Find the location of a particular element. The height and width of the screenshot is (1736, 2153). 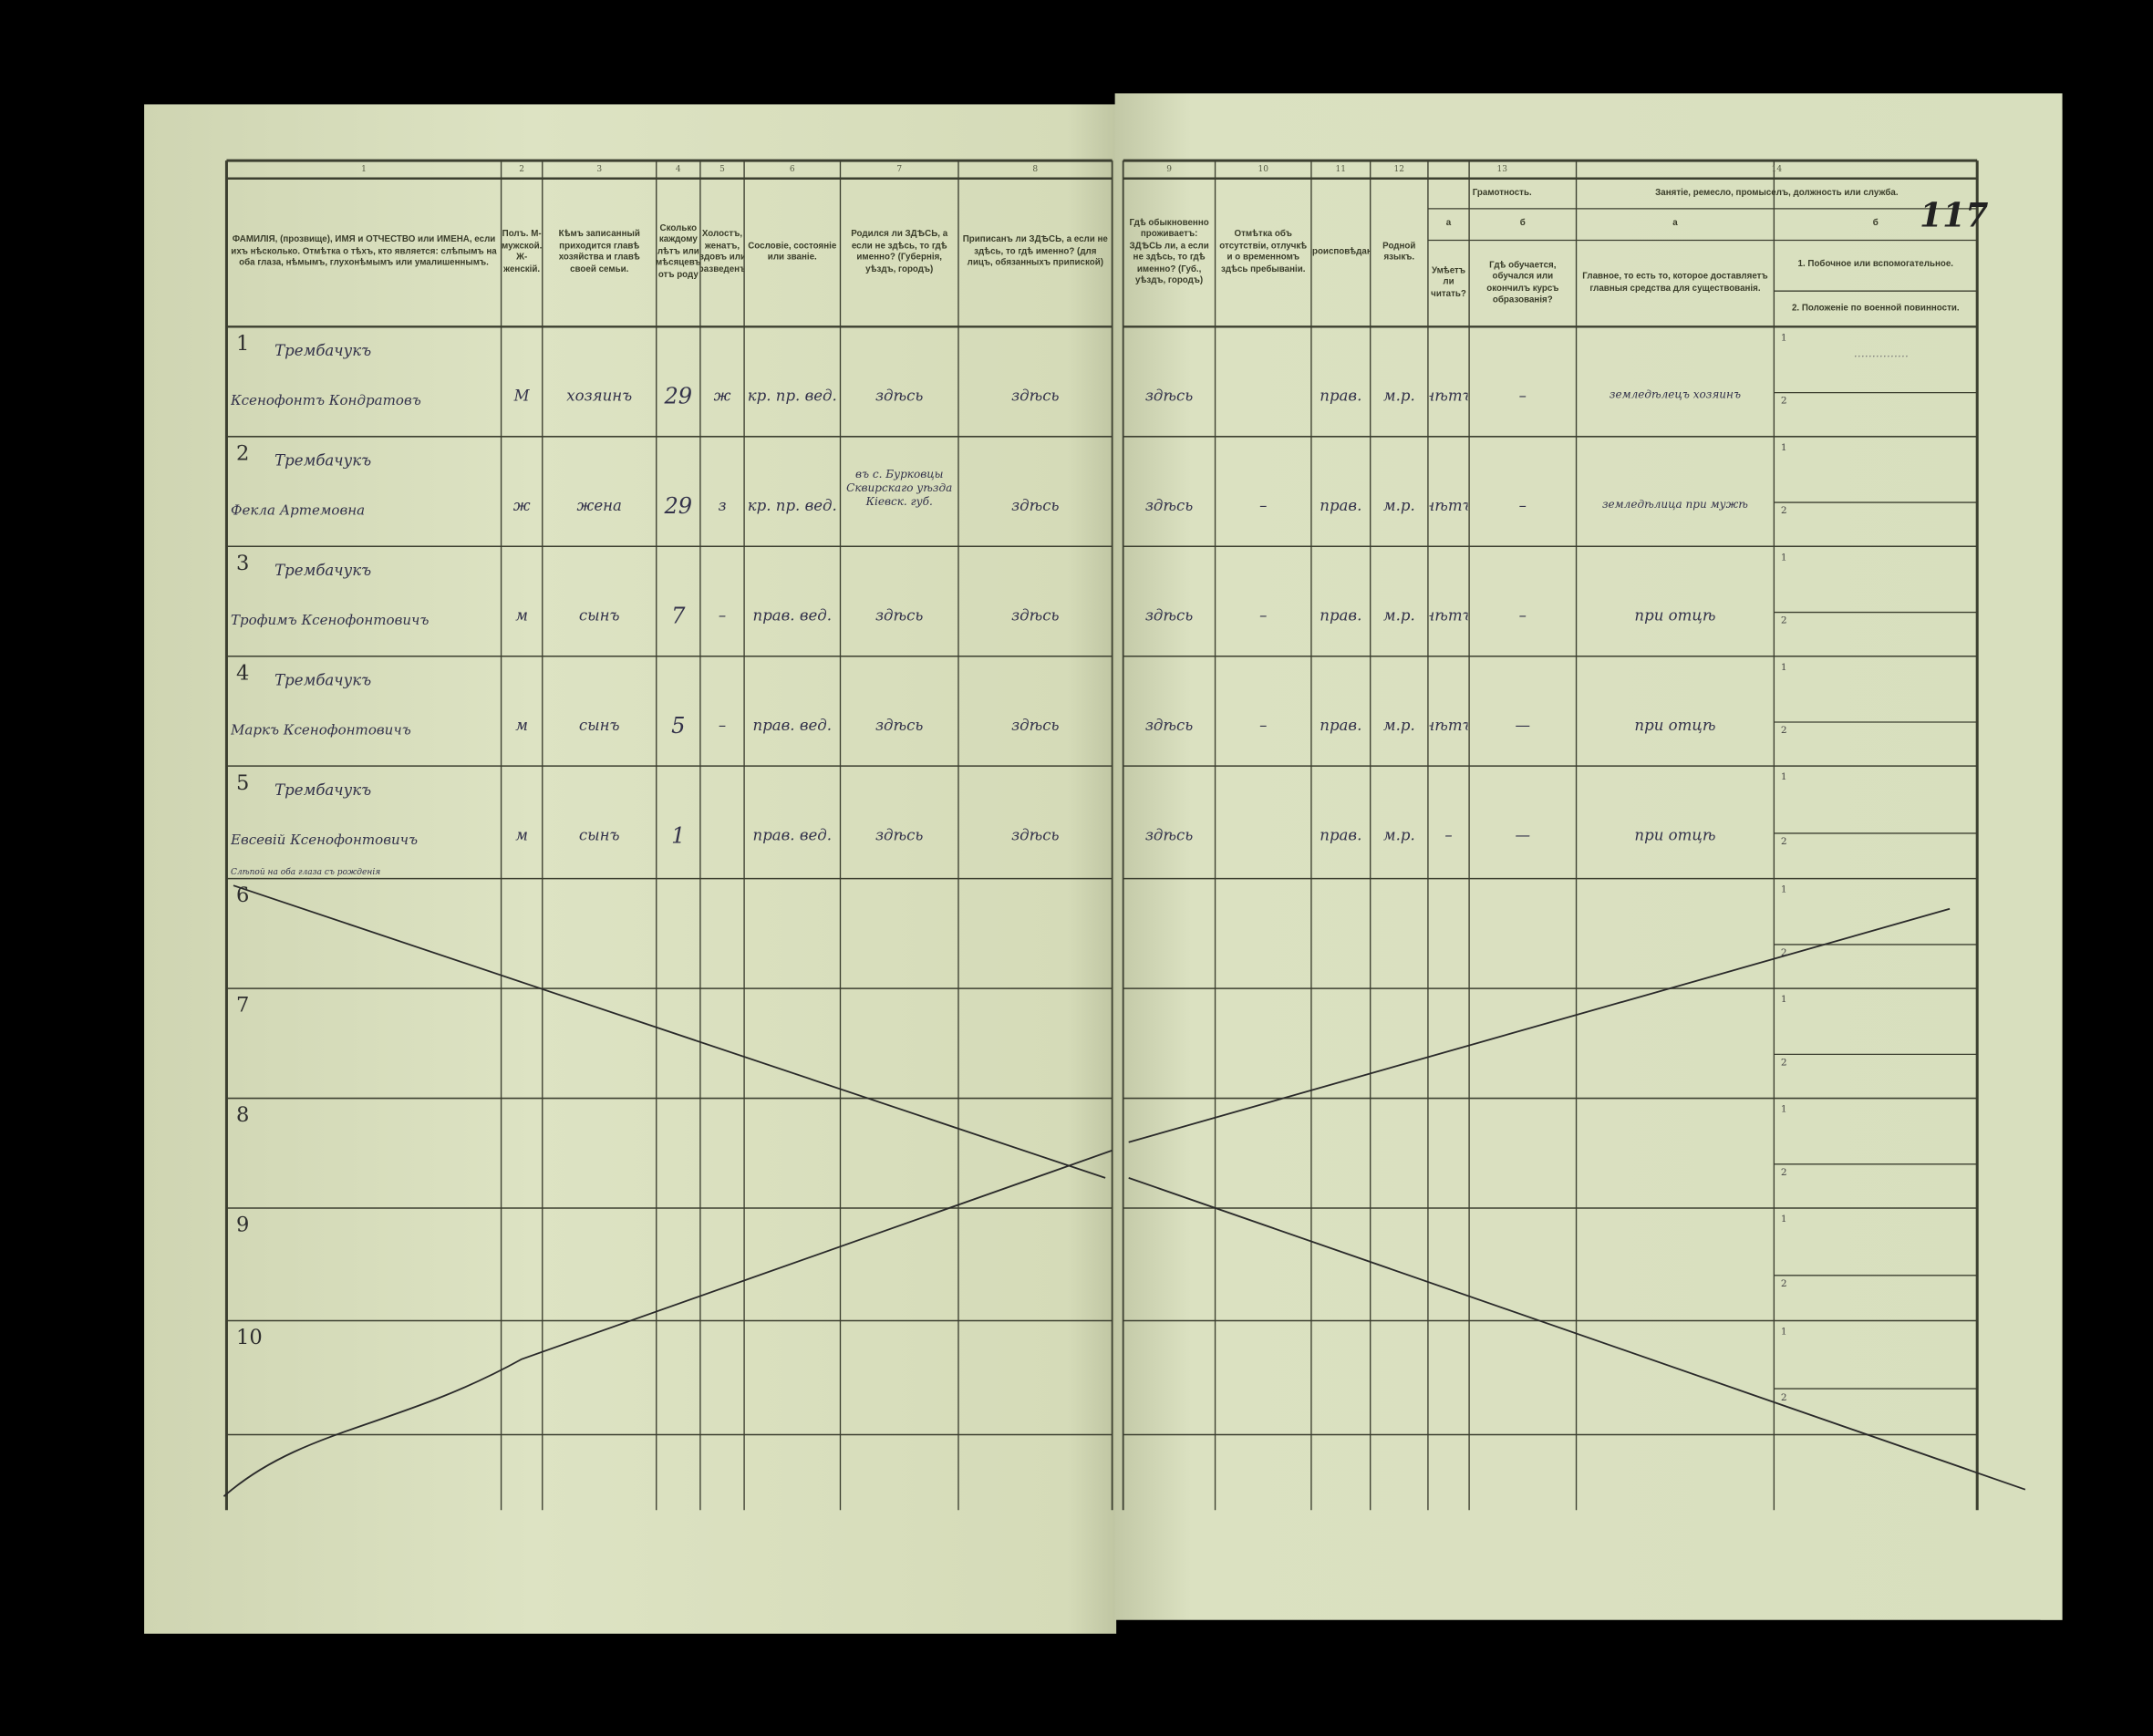

entry-given-name: Маркъ Ксенофонтовичъ is located at coordinates (320, 730).